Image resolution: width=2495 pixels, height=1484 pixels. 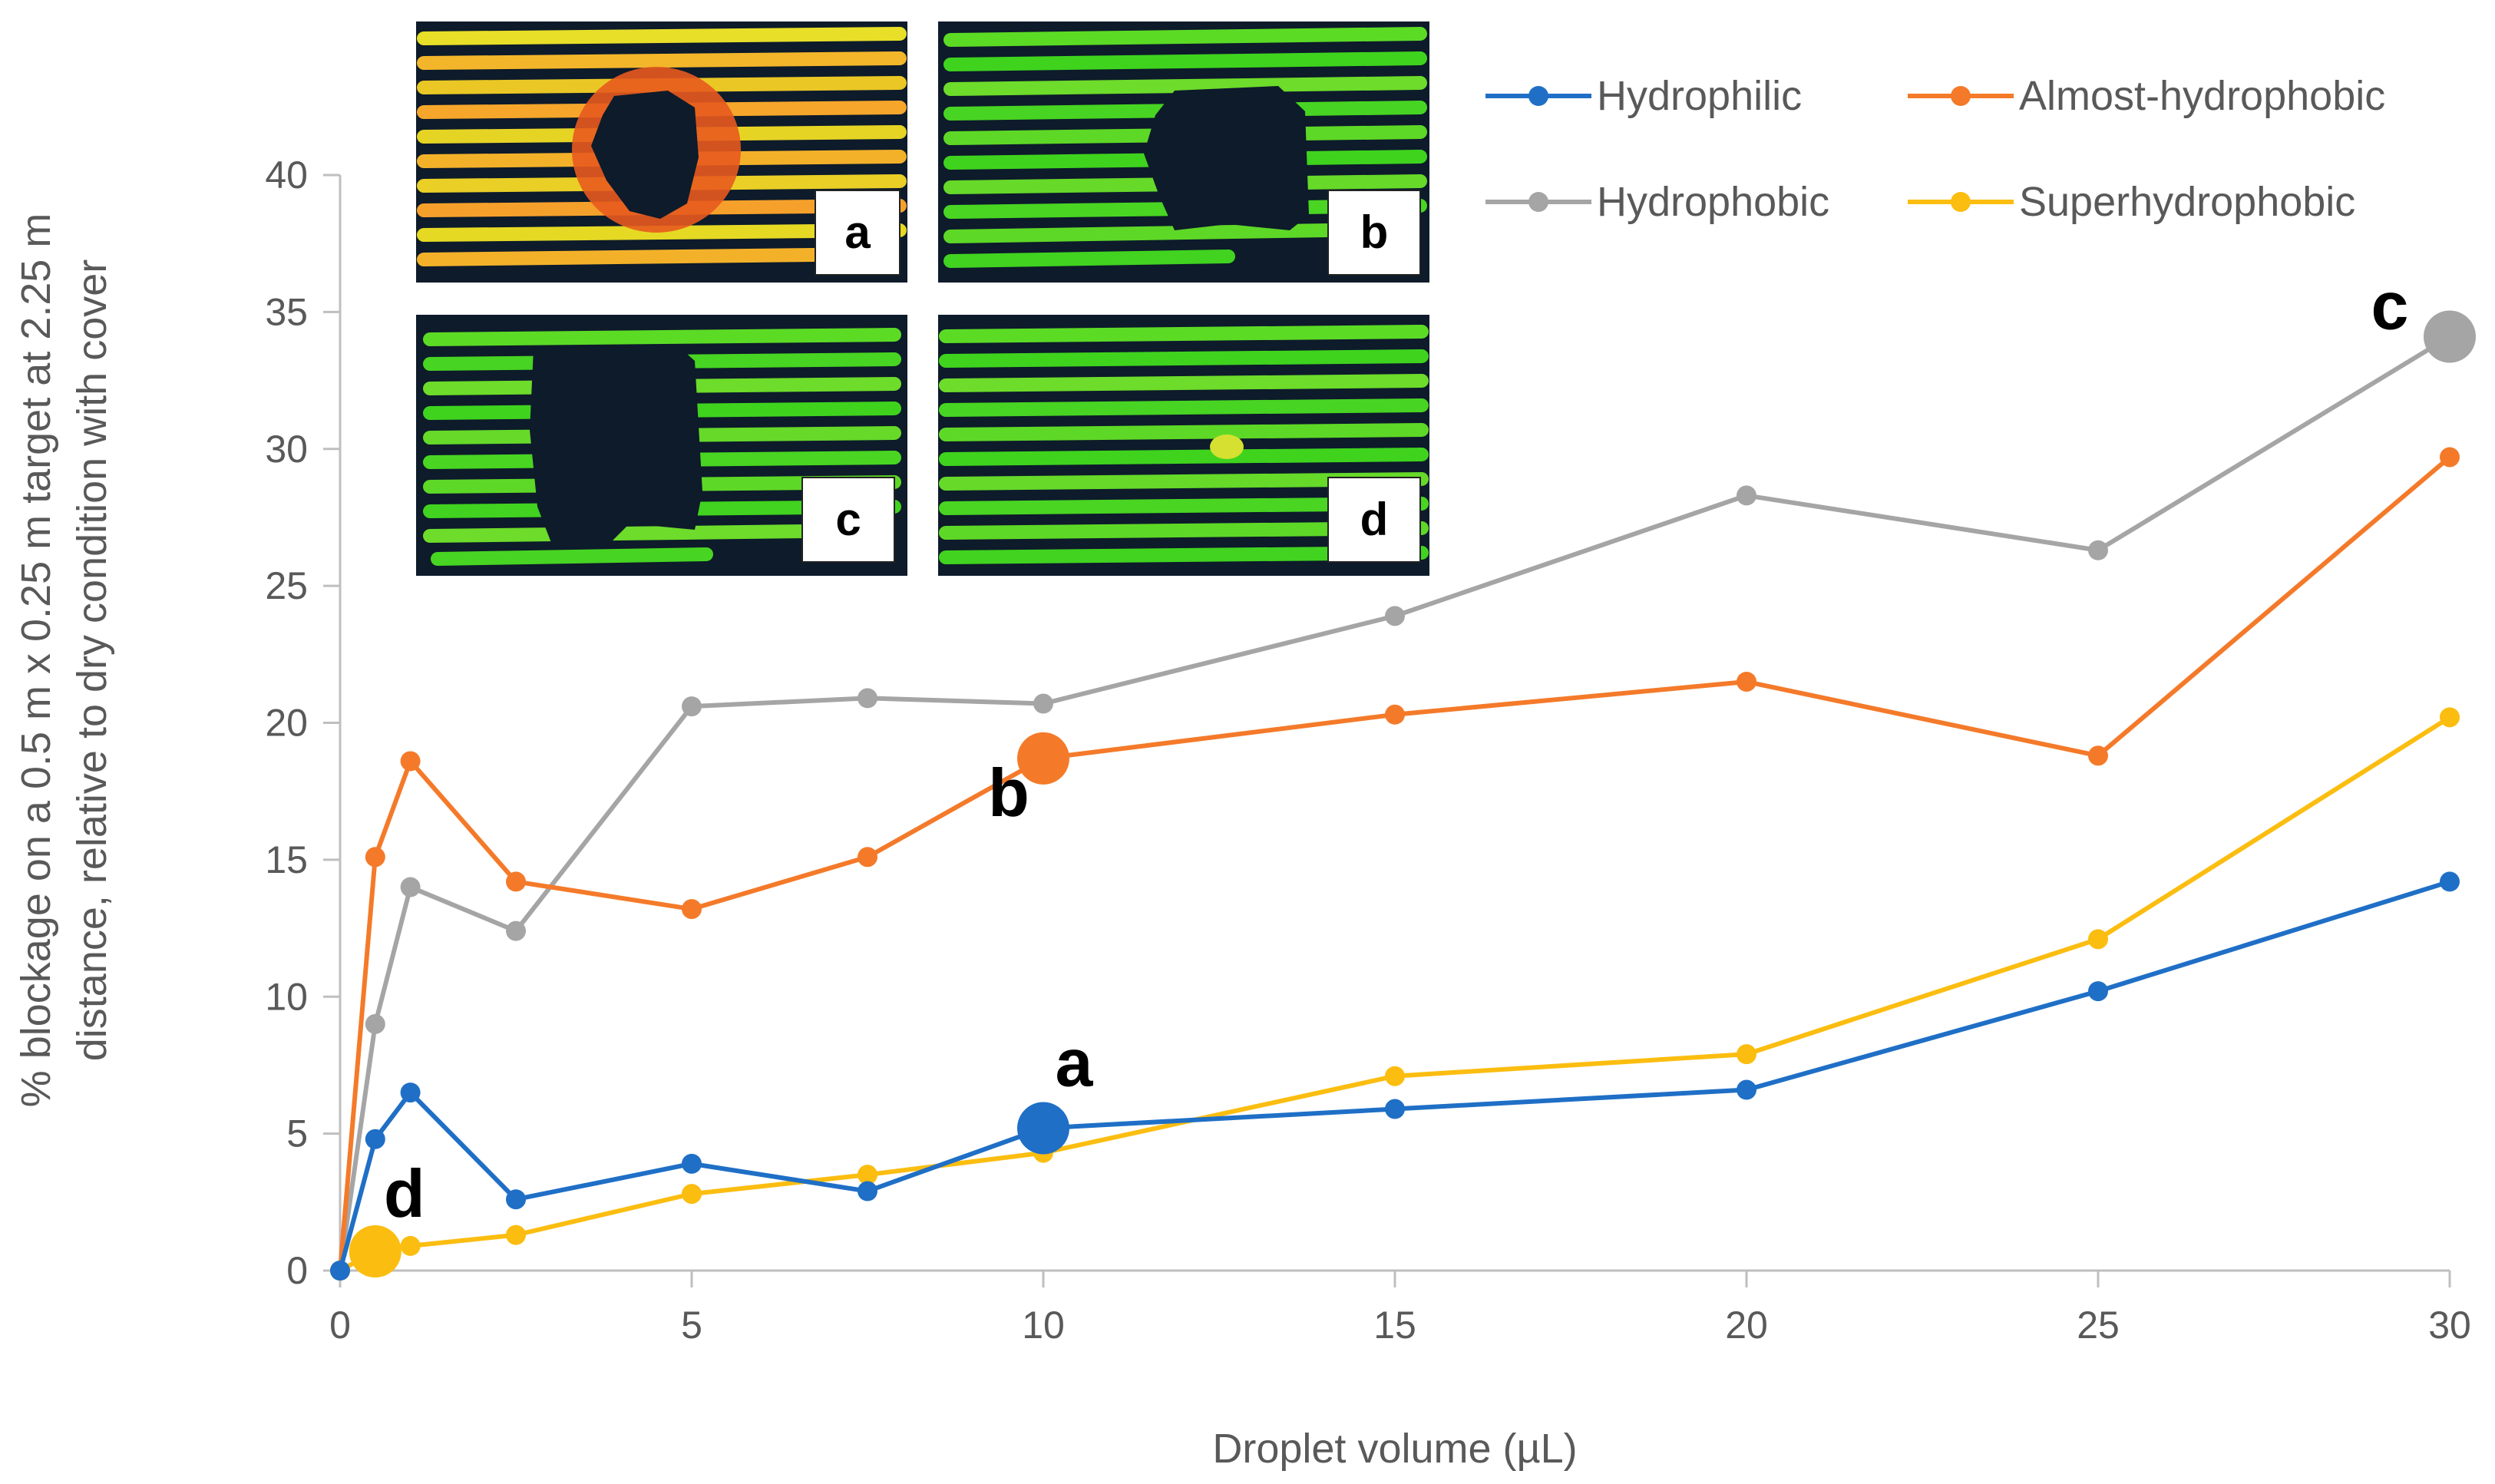 I want to click on inset-a: a, so click(x=661, y=152).